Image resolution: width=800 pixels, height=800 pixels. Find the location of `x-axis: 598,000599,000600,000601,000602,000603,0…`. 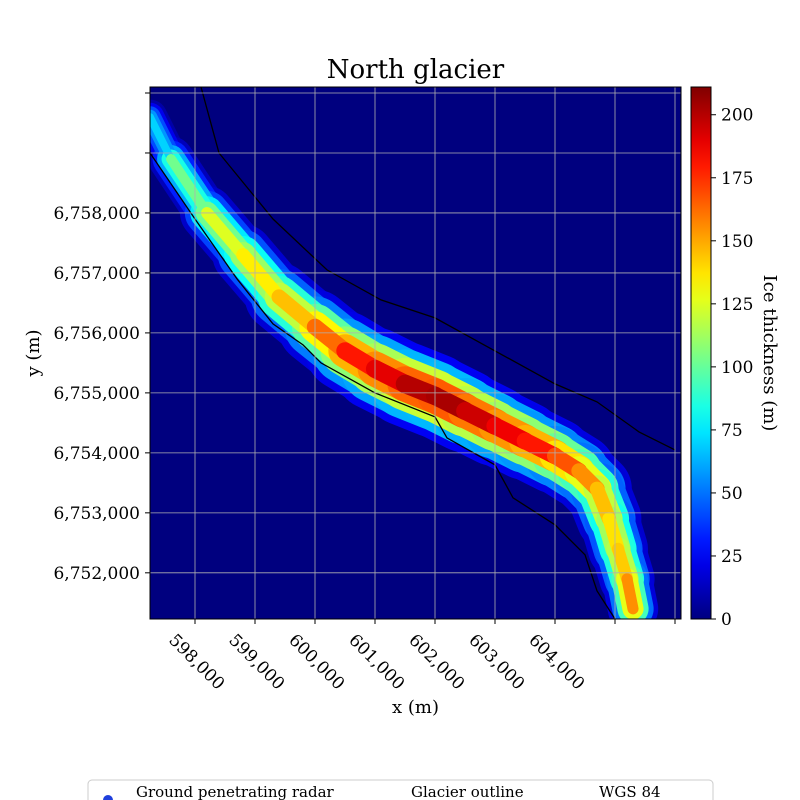

x-axis: 598,000599,000600,000601,000602,000603,0… is located at coordinates (420, 656).